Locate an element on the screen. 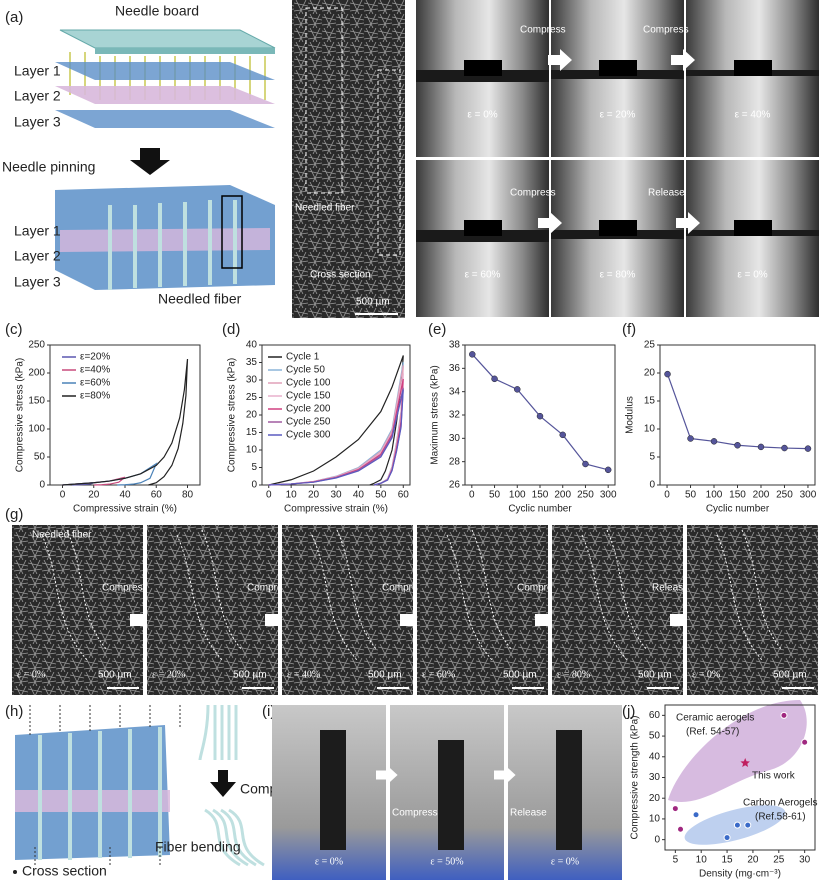 The width and height of the screenshot is (820, 883). photo is located at coordinates (752, 78).